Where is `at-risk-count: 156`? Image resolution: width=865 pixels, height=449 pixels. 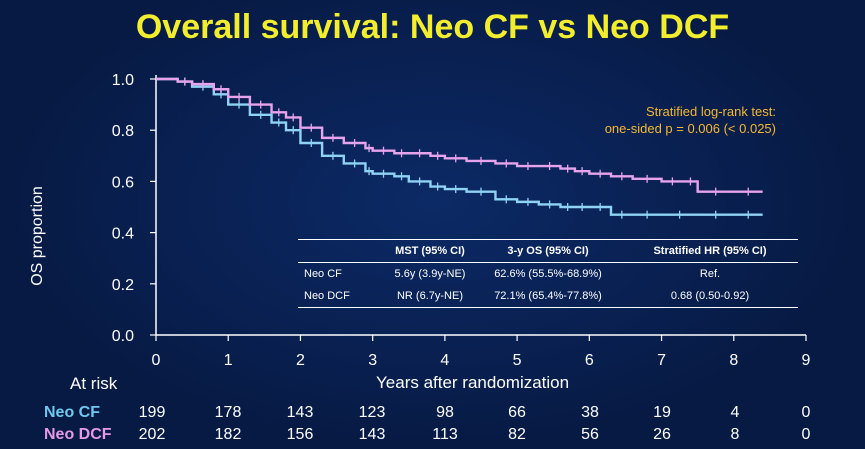
at-risk-count: 156 is located at coordinates (300, 434).